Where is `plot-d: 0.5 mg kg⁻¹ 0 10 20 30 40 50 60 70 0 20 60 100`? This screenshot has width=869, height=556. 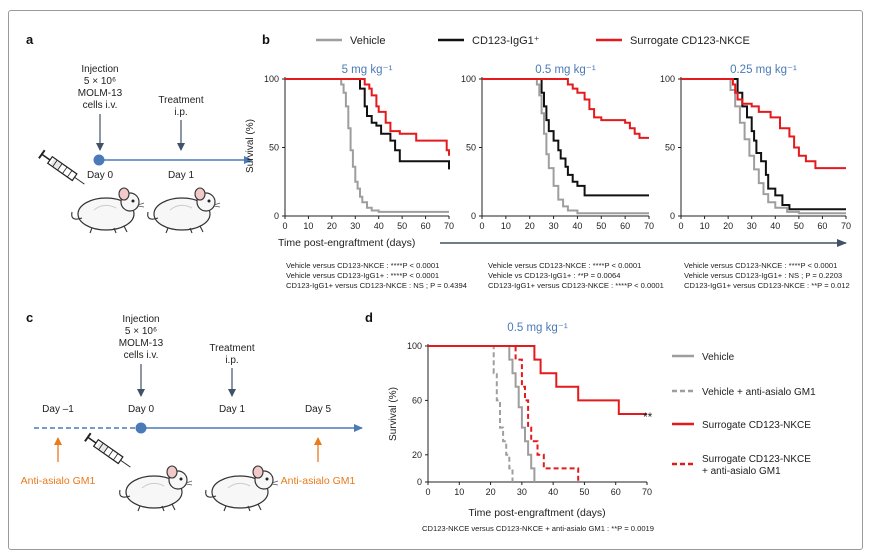
plot-d: 0.5 mg kg⁻¹ 0 10 20 30 40 50 60 70 0 20 60 100 is located at coordinates (529, 409).